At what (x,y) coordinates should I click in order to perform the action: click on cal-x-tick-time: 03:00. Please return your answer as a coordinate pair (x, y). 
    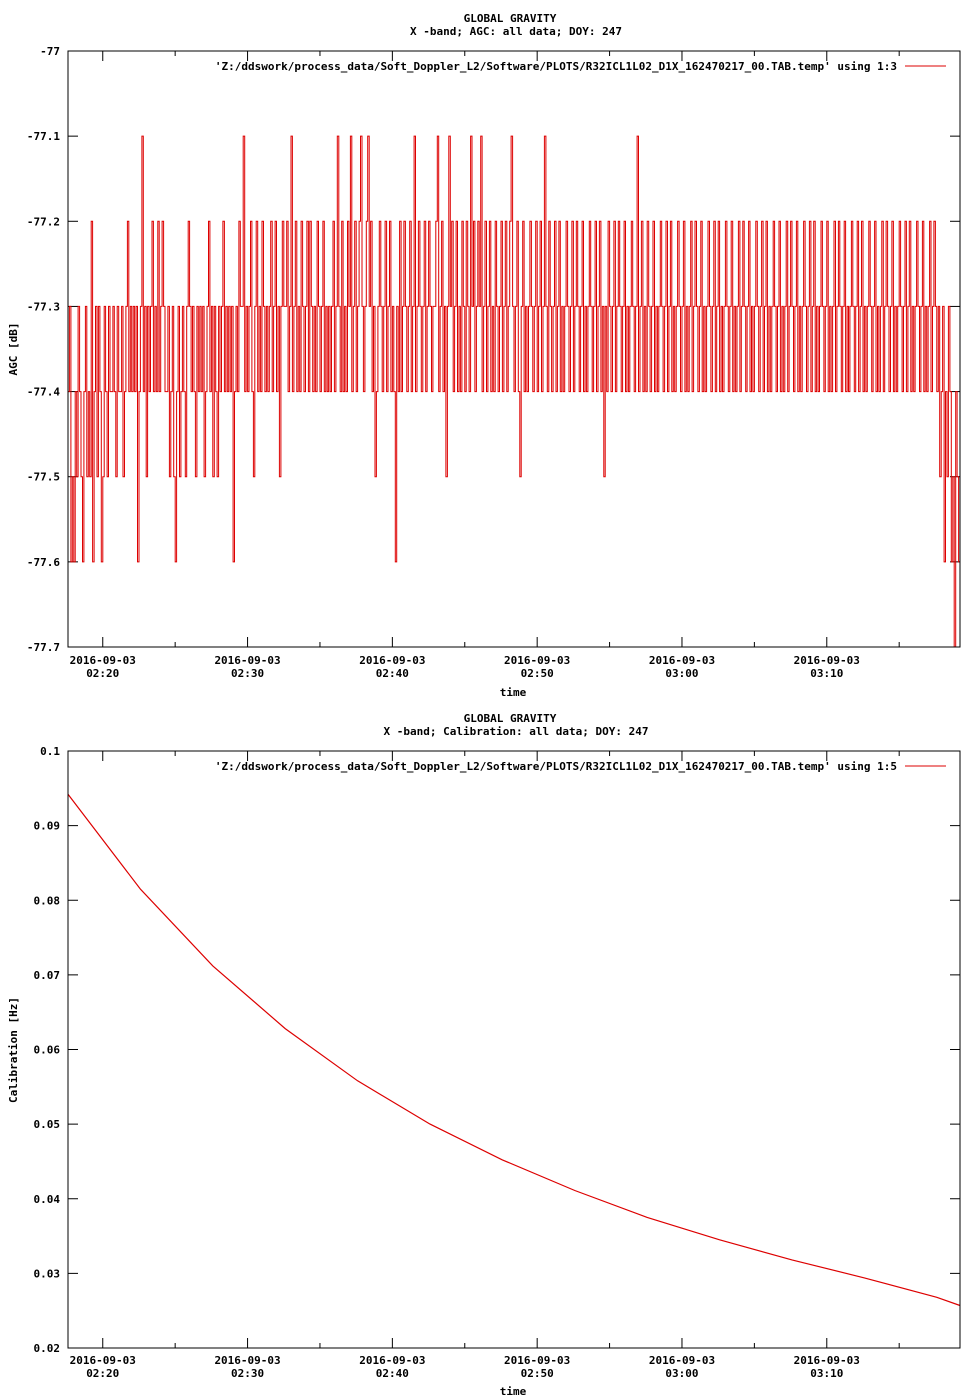
    Looking at the image, I should click on (681, 1373).